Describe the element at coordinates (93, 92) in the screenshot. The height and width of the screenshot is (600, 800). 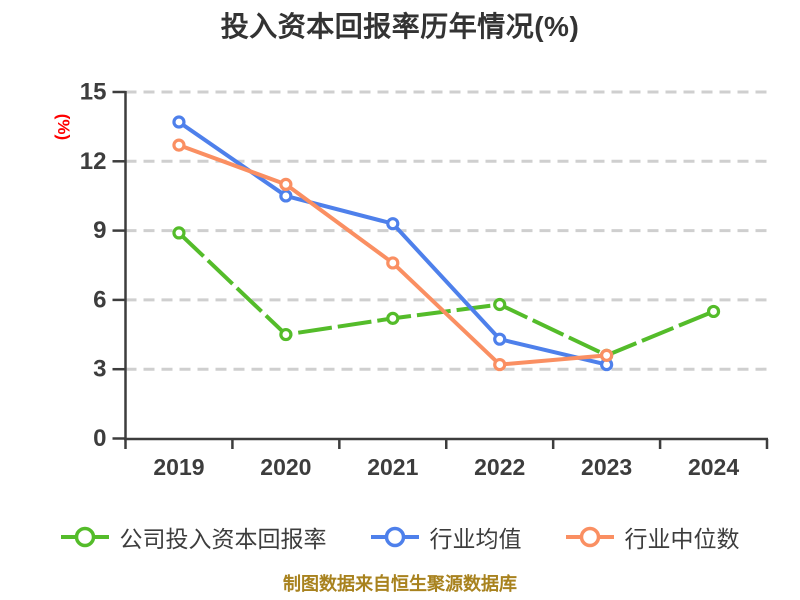
I see `y-axis-label: 15` at that location.